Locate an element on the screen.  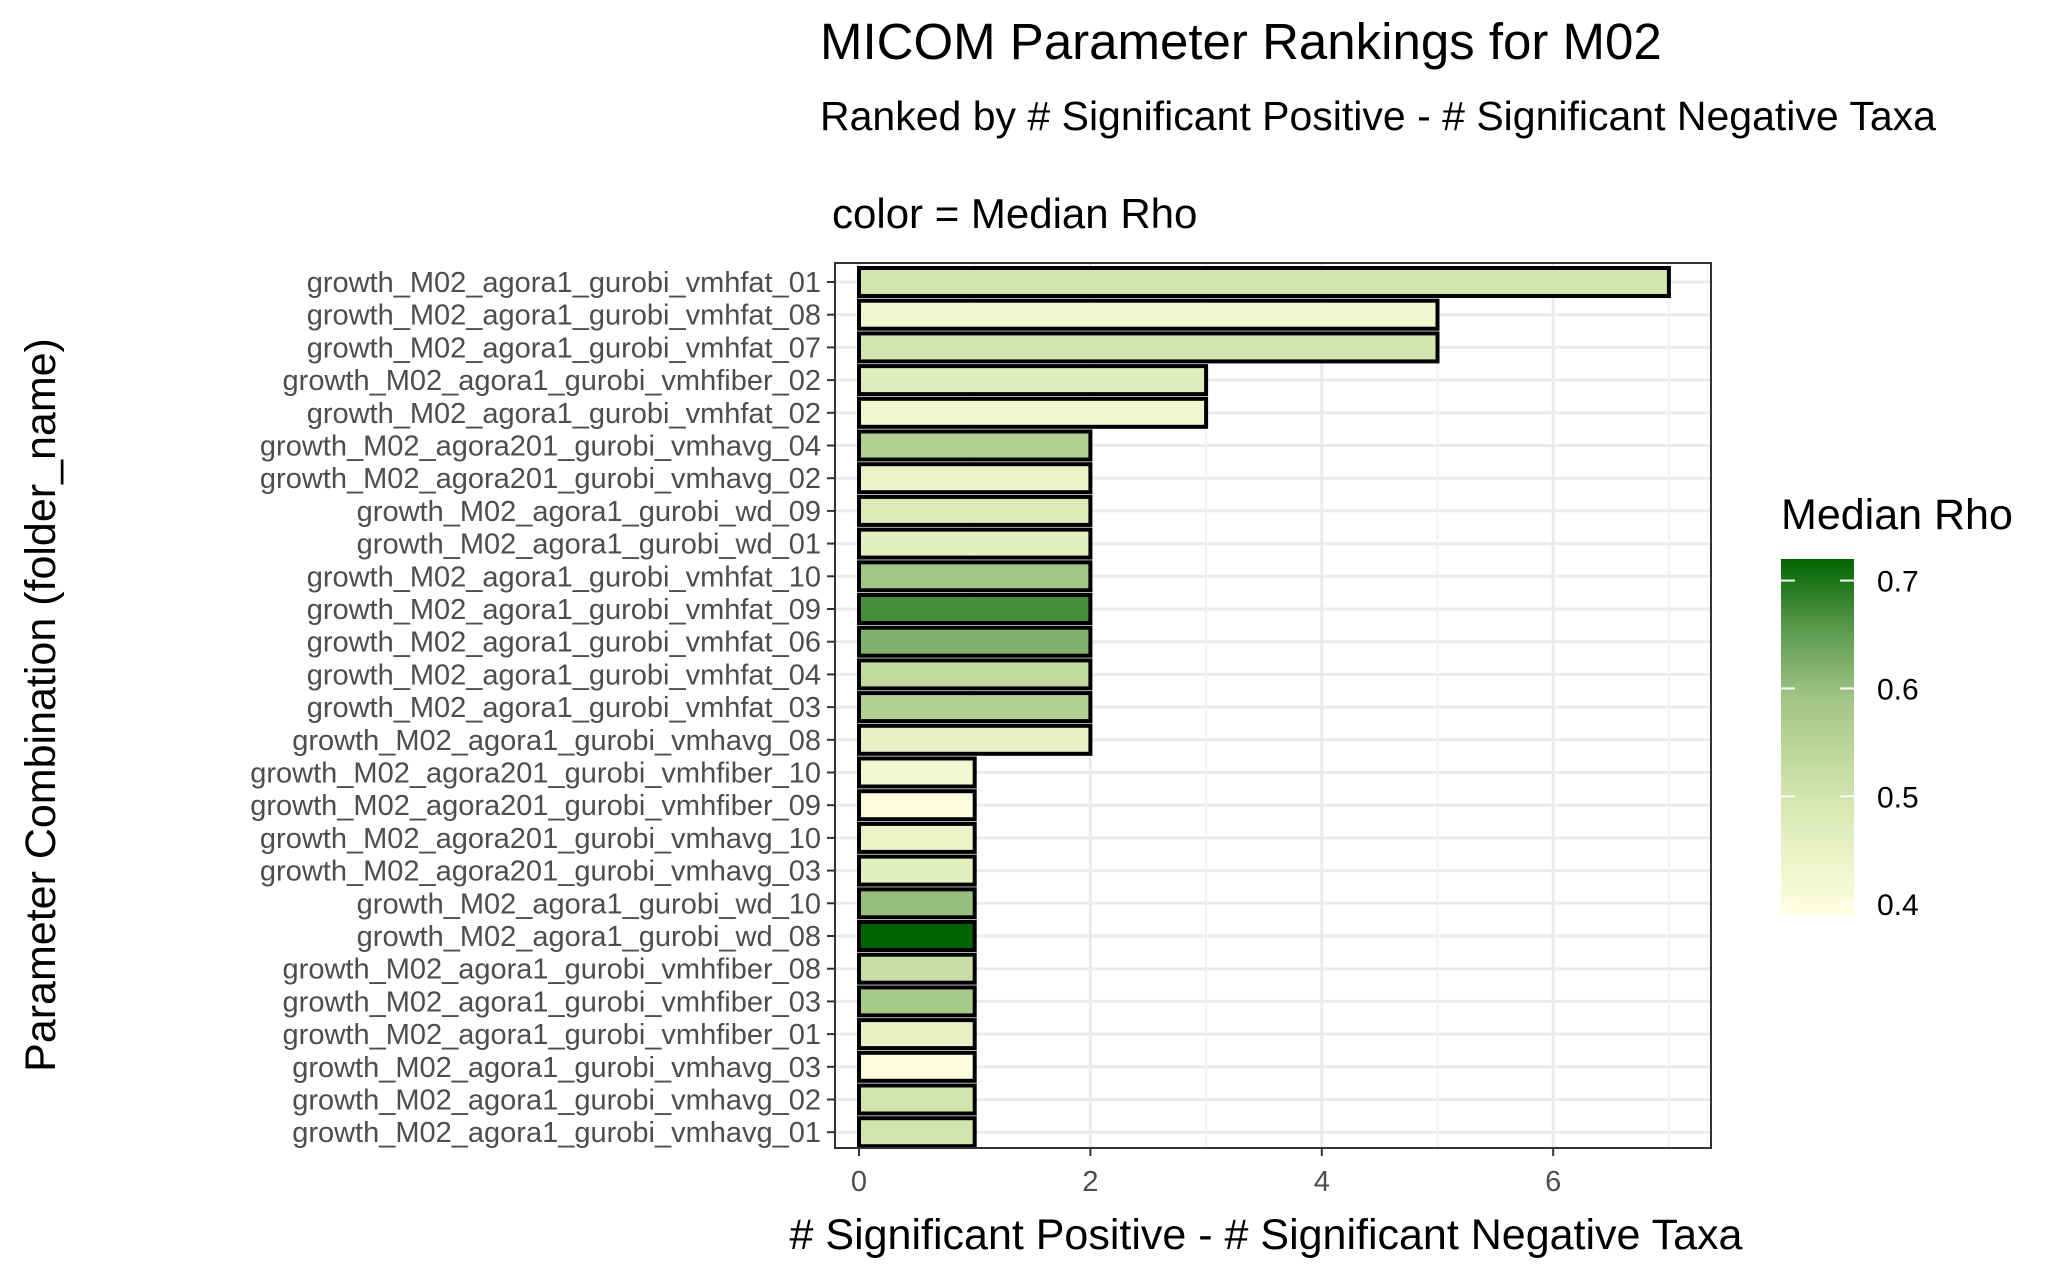
y-tick-label: growth_M02_agora201_gurobi_vmhavg_03 is located at coordinates (540, 872).